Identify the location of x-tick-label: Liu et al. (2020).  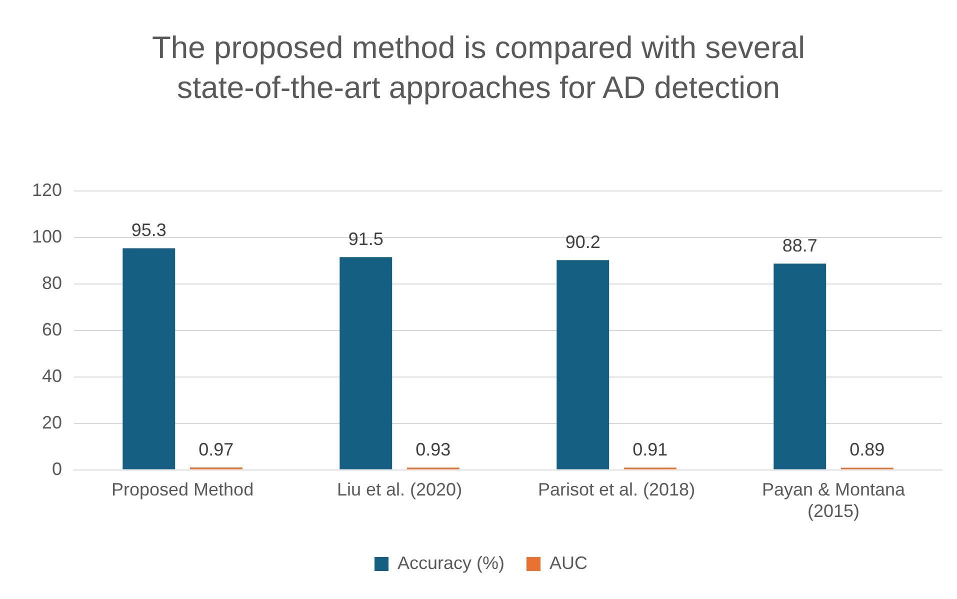
(399, 490).